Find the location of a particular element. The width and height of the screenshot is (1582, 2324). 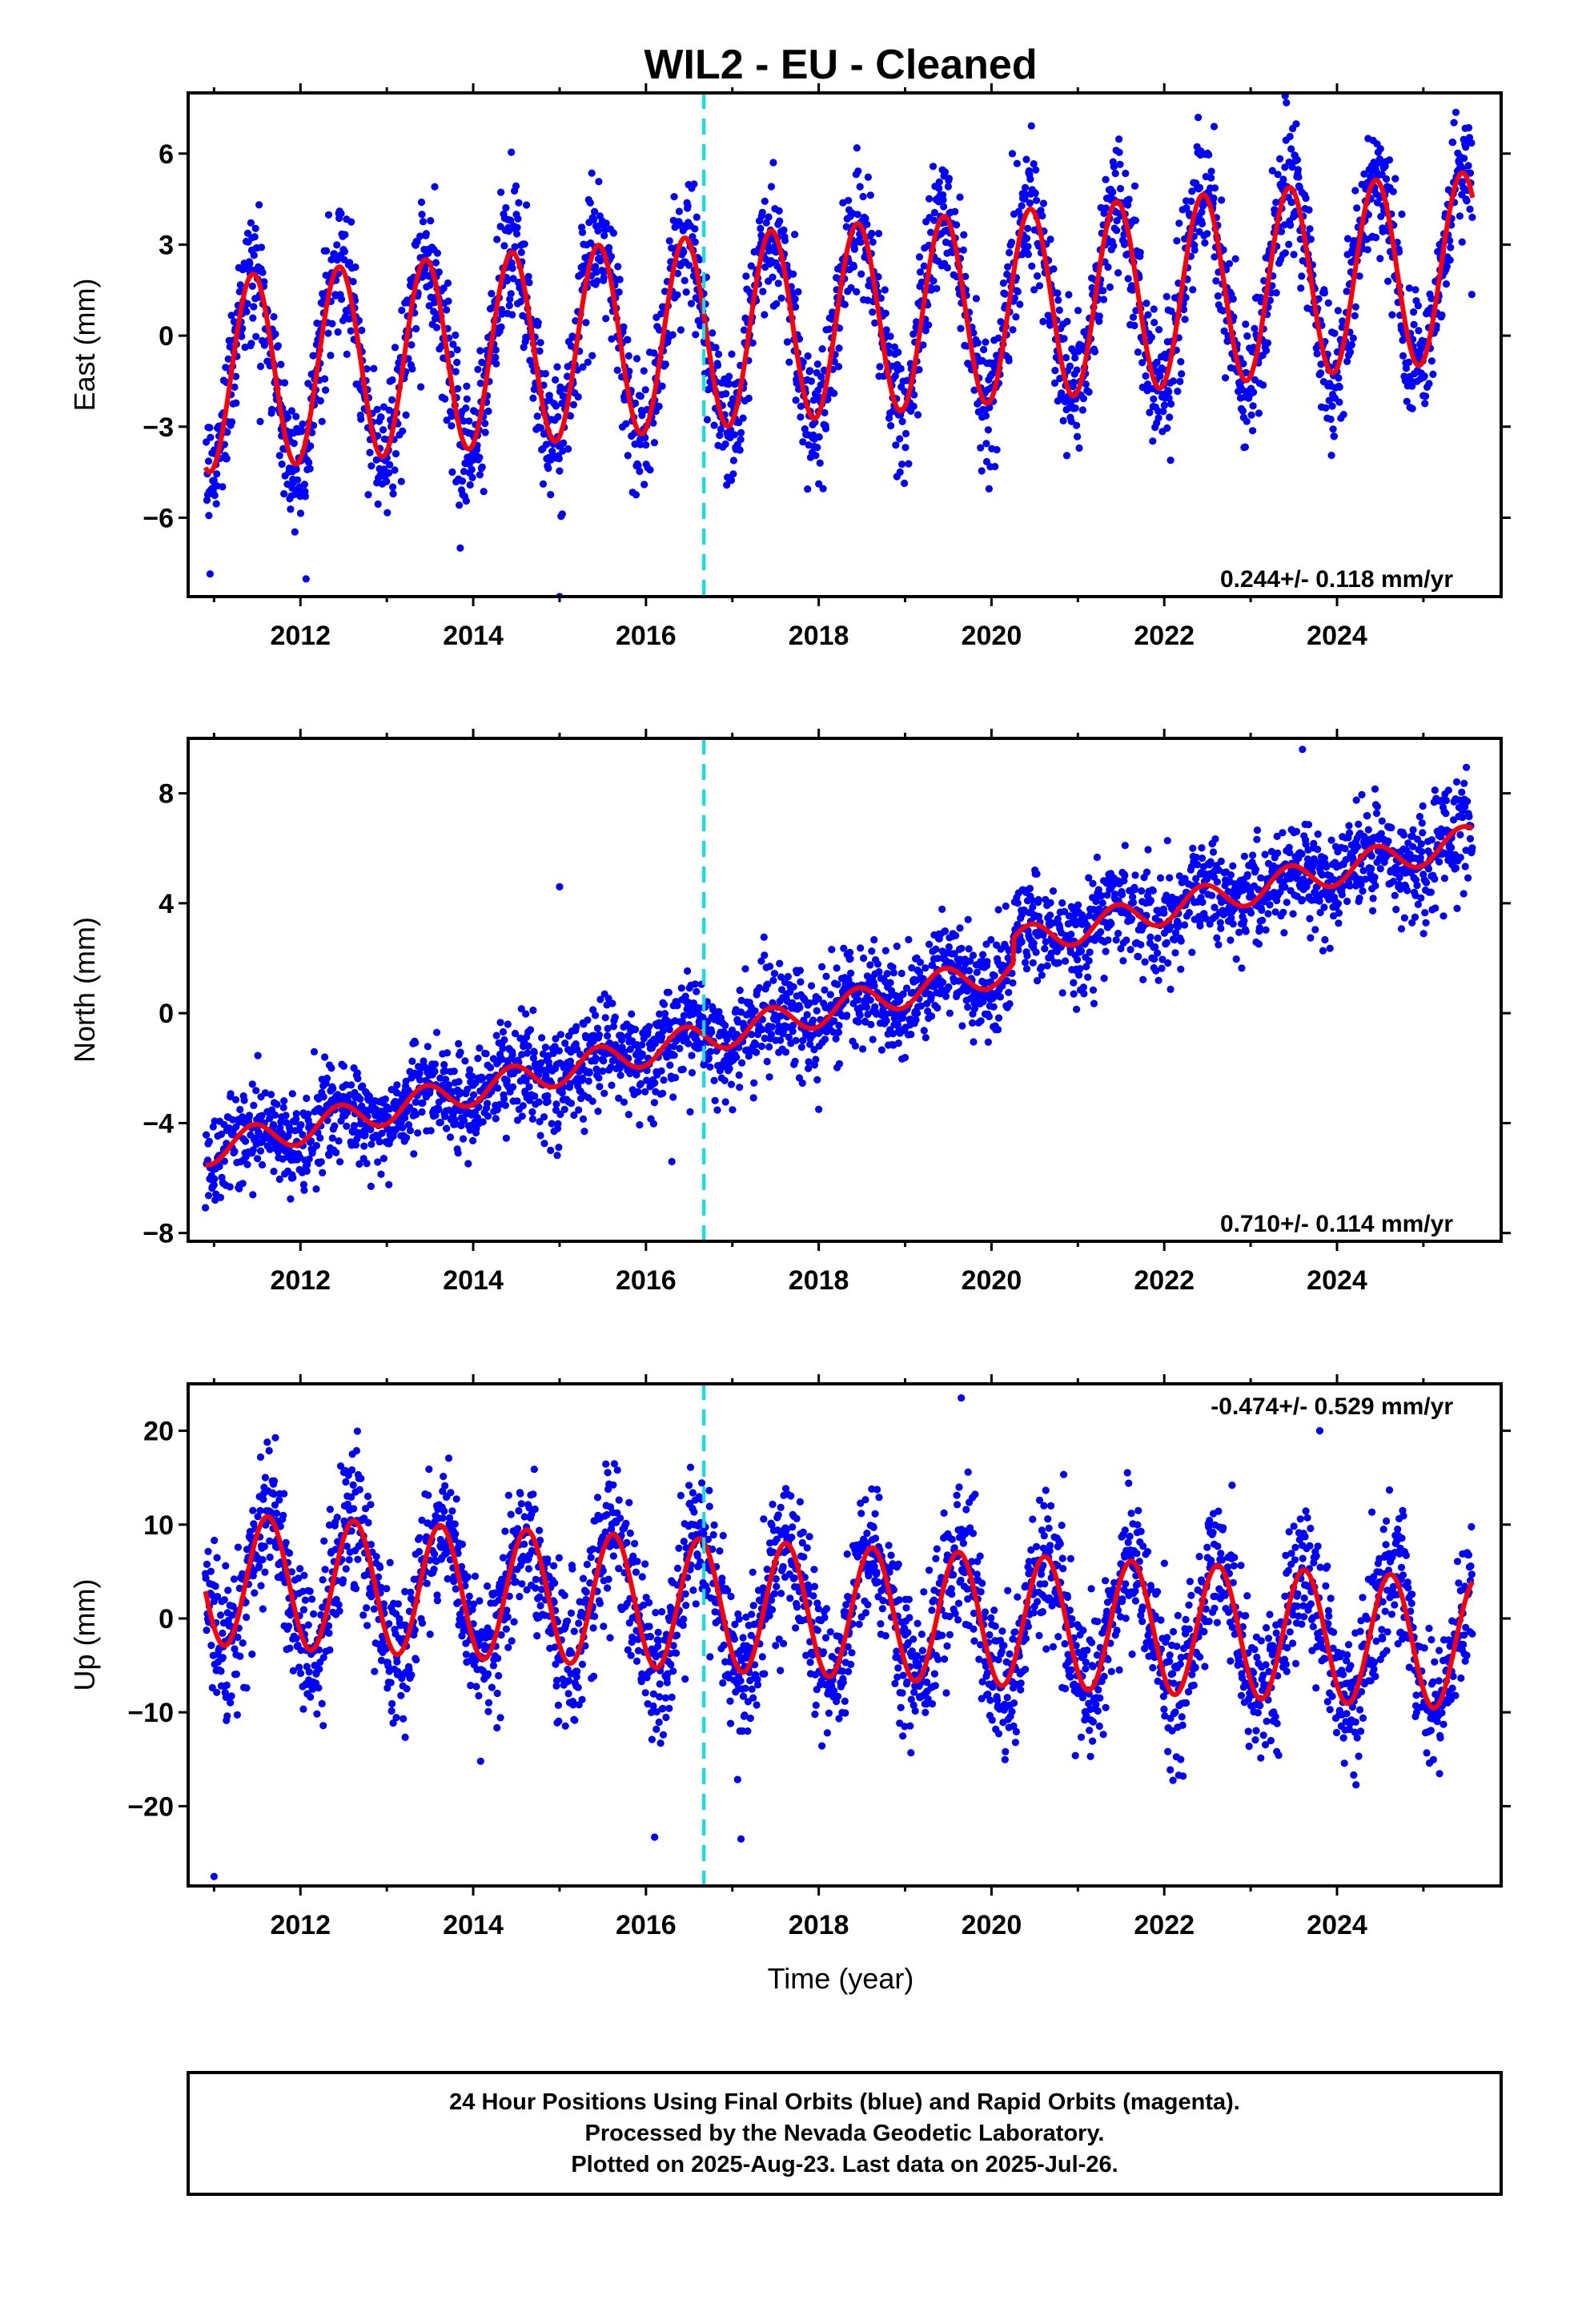

x-tick-label: 2012 is located at coordinates (301, 636).